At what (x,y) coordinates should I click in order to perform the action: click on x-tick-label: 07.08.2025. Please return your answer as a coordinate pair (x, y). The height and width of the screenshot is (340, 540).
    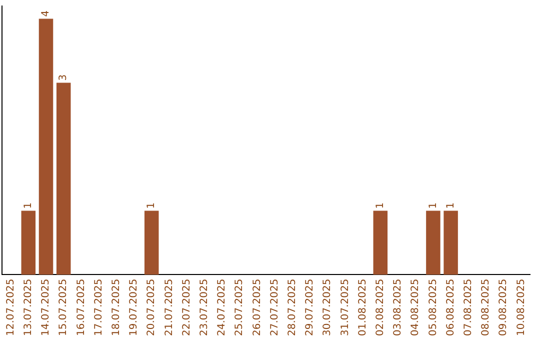
    Looking at the image, I should click on (468, 307).